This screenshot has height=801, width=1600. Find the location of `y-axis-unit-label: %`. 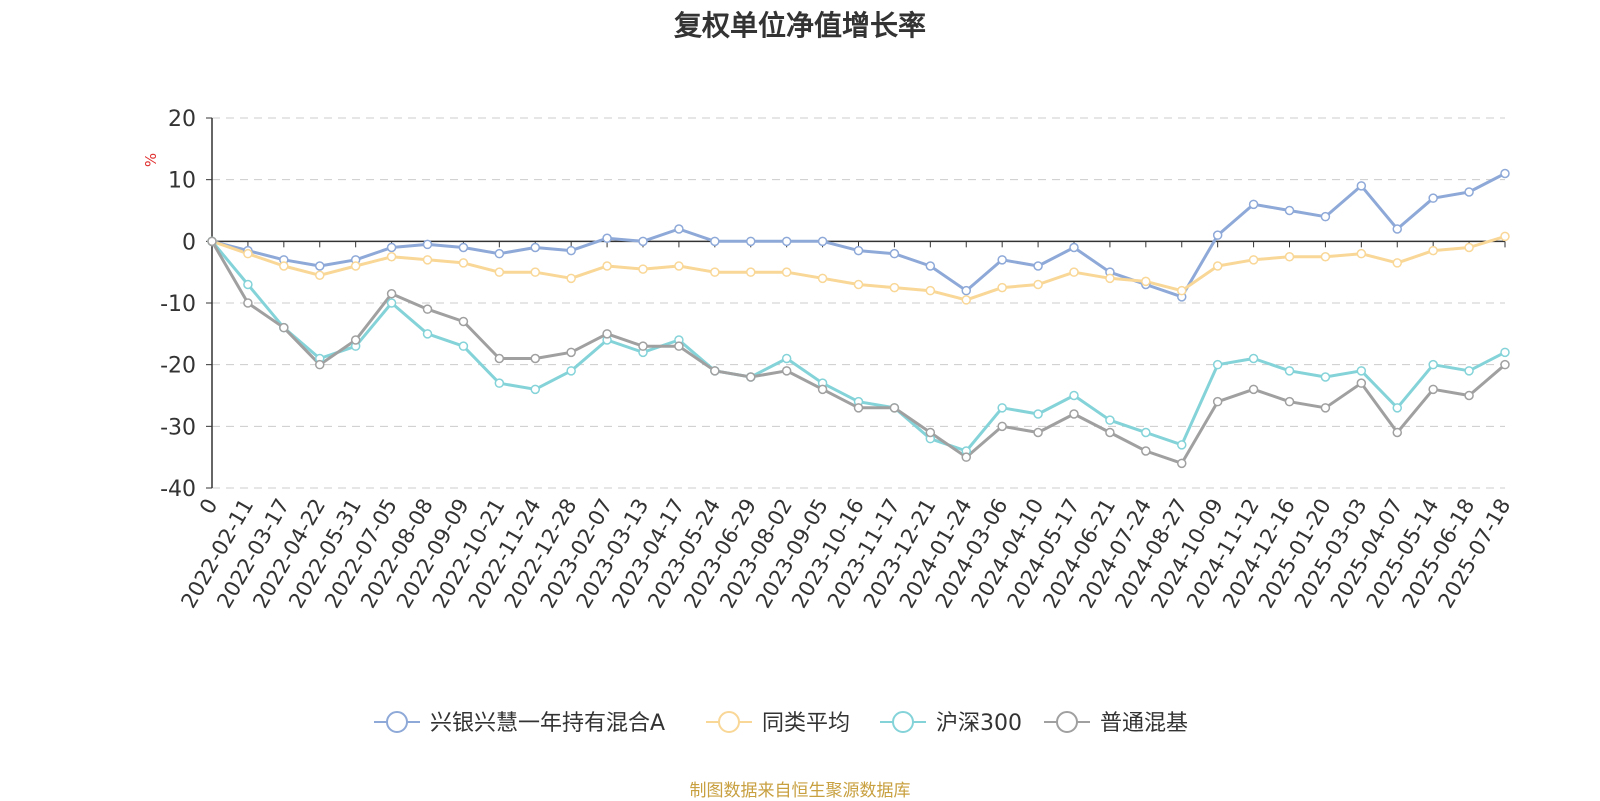

y-axis-unit-label: % is located at coordinates (151, 160).